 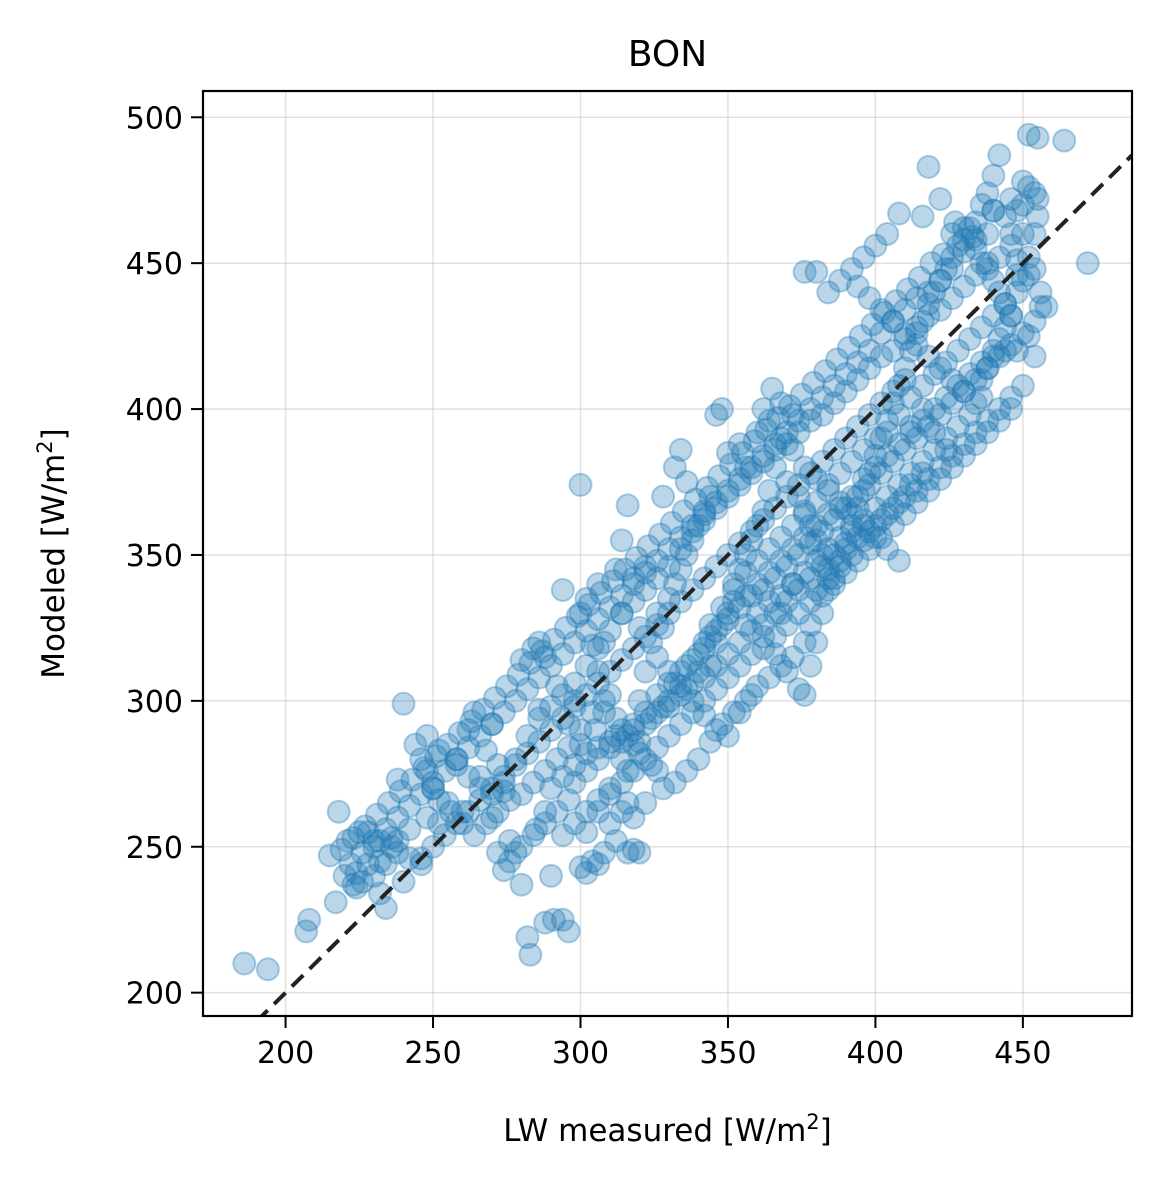 I want to click on y-tick-label: 300, so click(x=154, y=702).